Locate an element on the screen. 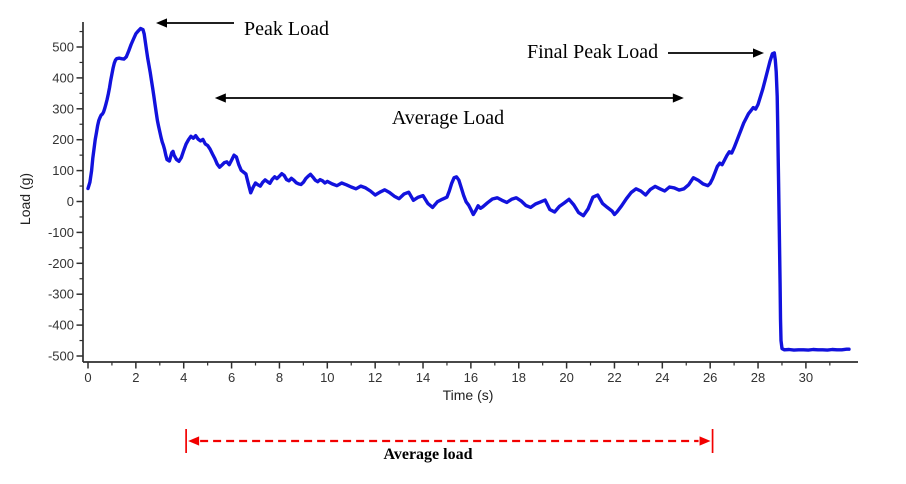  x-tick-label: 26 is located at coordinates (710, 377).